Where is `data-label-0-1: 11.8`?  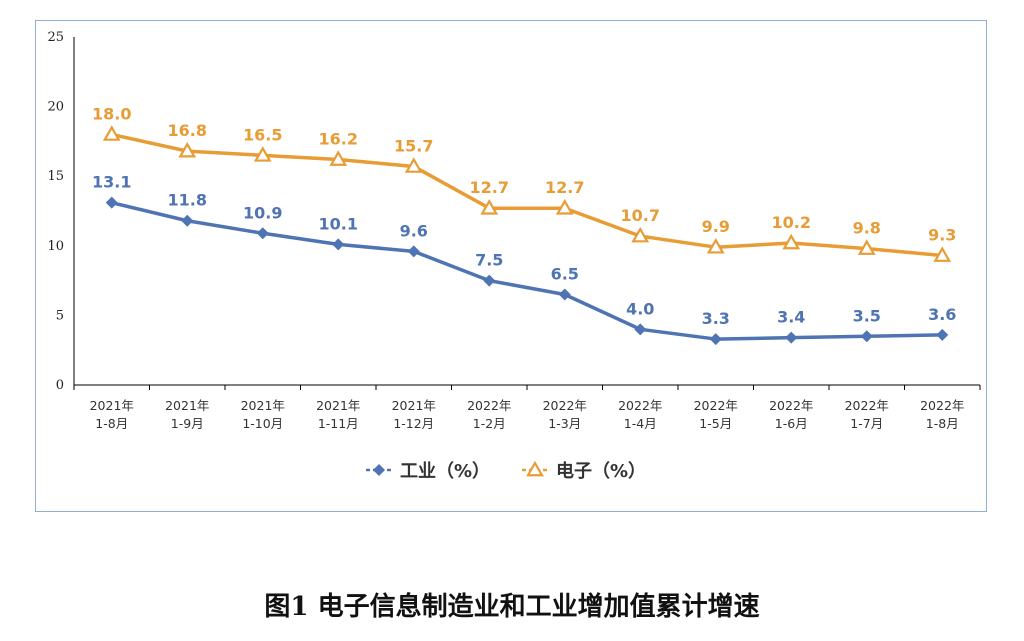 data-label-0-1: 11.8 is located at coordinates (187, 200).